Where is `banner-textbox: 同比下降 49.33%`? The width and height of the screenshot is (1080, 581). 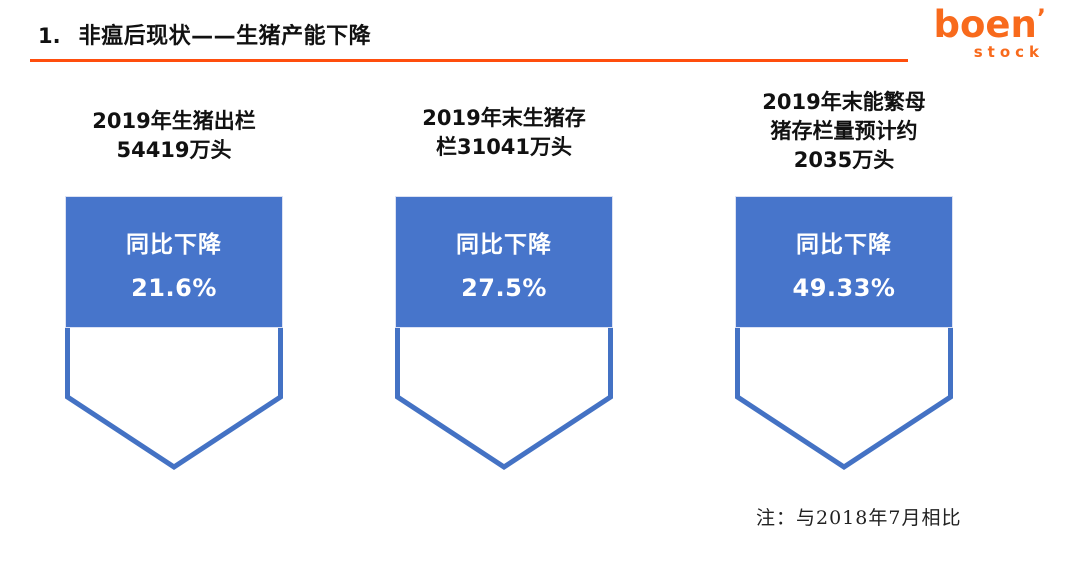
banner-textbox: 同比下降 49.33% is located at coordinates (844, 262).